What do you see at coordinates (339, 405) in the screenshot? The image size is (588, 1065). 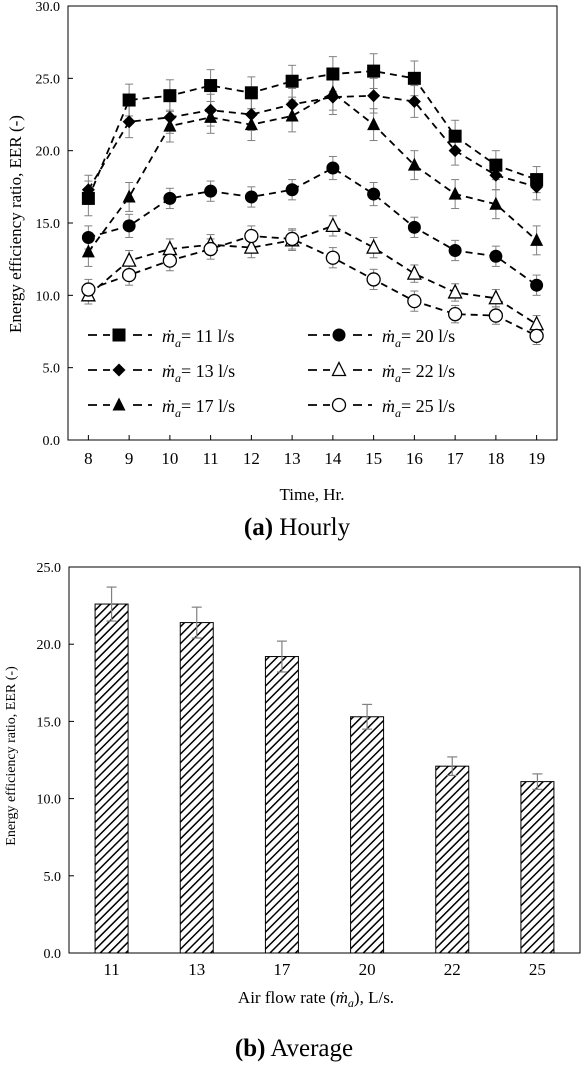 I see `legend-marker-circle-open` at bounding box center [339, 405].